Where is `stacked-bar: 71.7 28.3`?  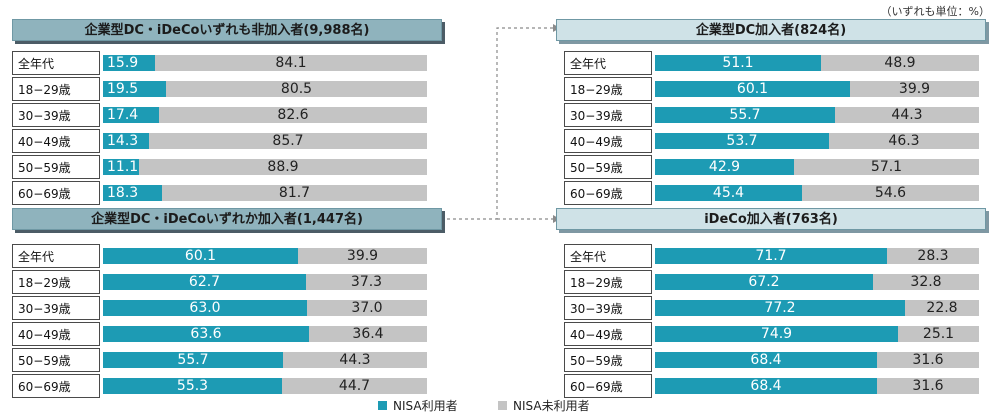
stacked-bar: 71.7 28.3 is located at coordinates (817, 256).